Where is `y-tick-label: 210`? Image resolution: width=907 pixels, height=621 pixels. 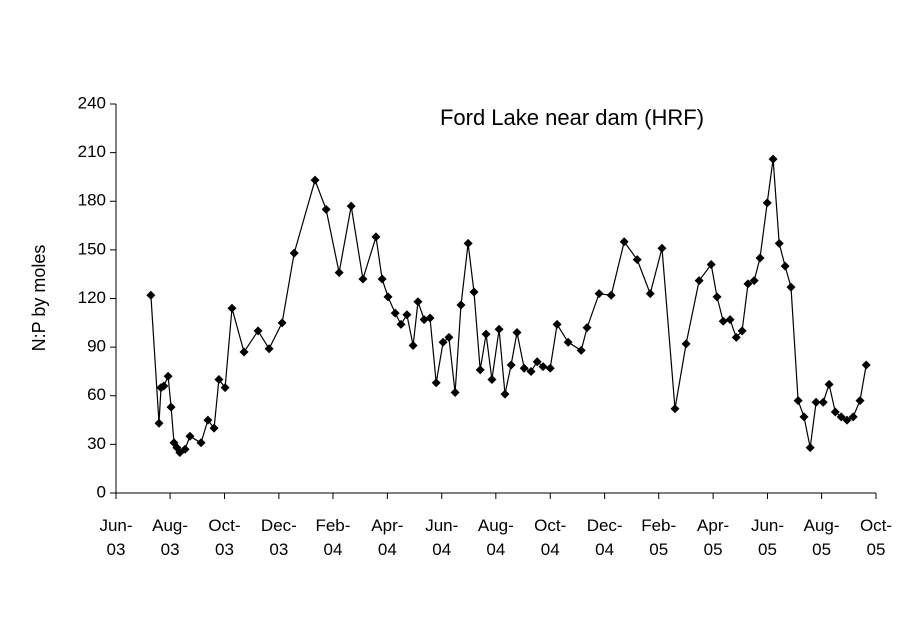
y-tick-label: 210 is located at coordinates (92, 151).